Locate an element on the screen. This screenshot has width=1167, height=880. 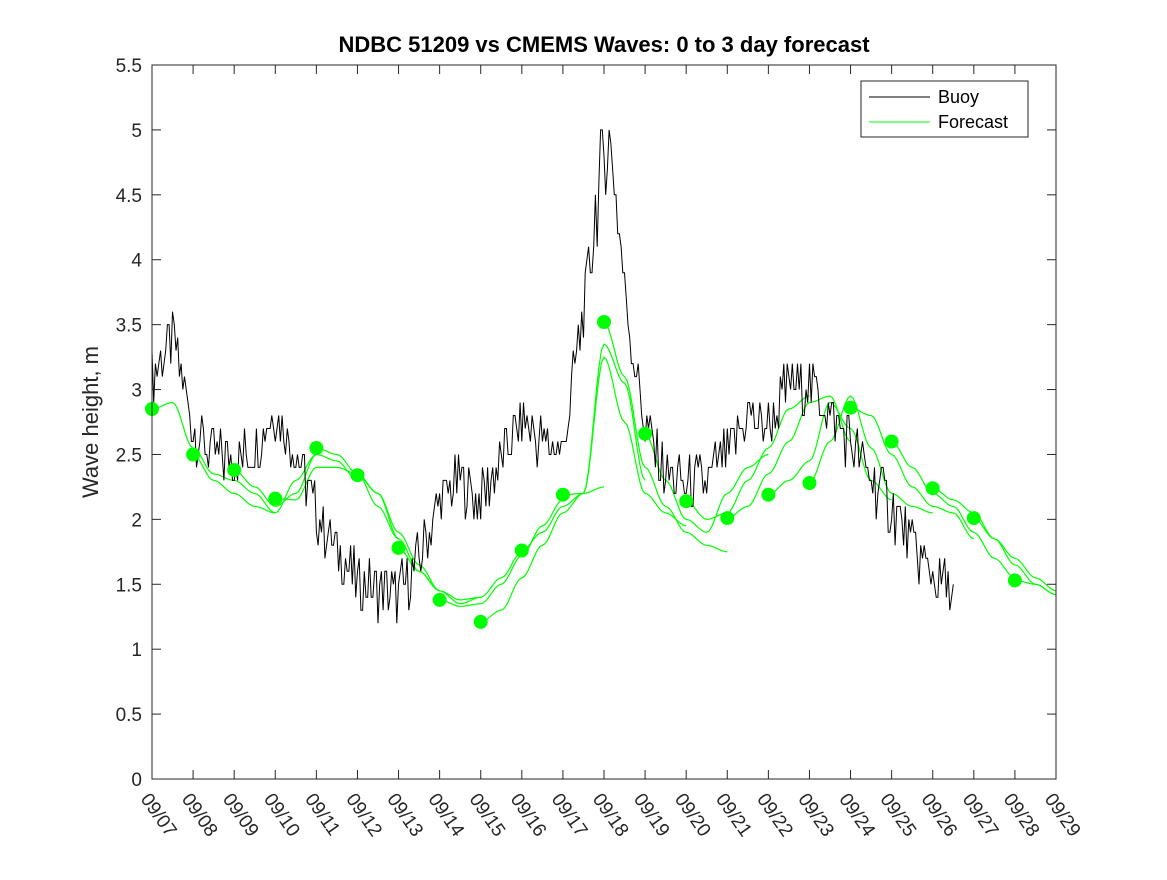
y-tick-label: 2.5 is located at coordinates (129, 455).